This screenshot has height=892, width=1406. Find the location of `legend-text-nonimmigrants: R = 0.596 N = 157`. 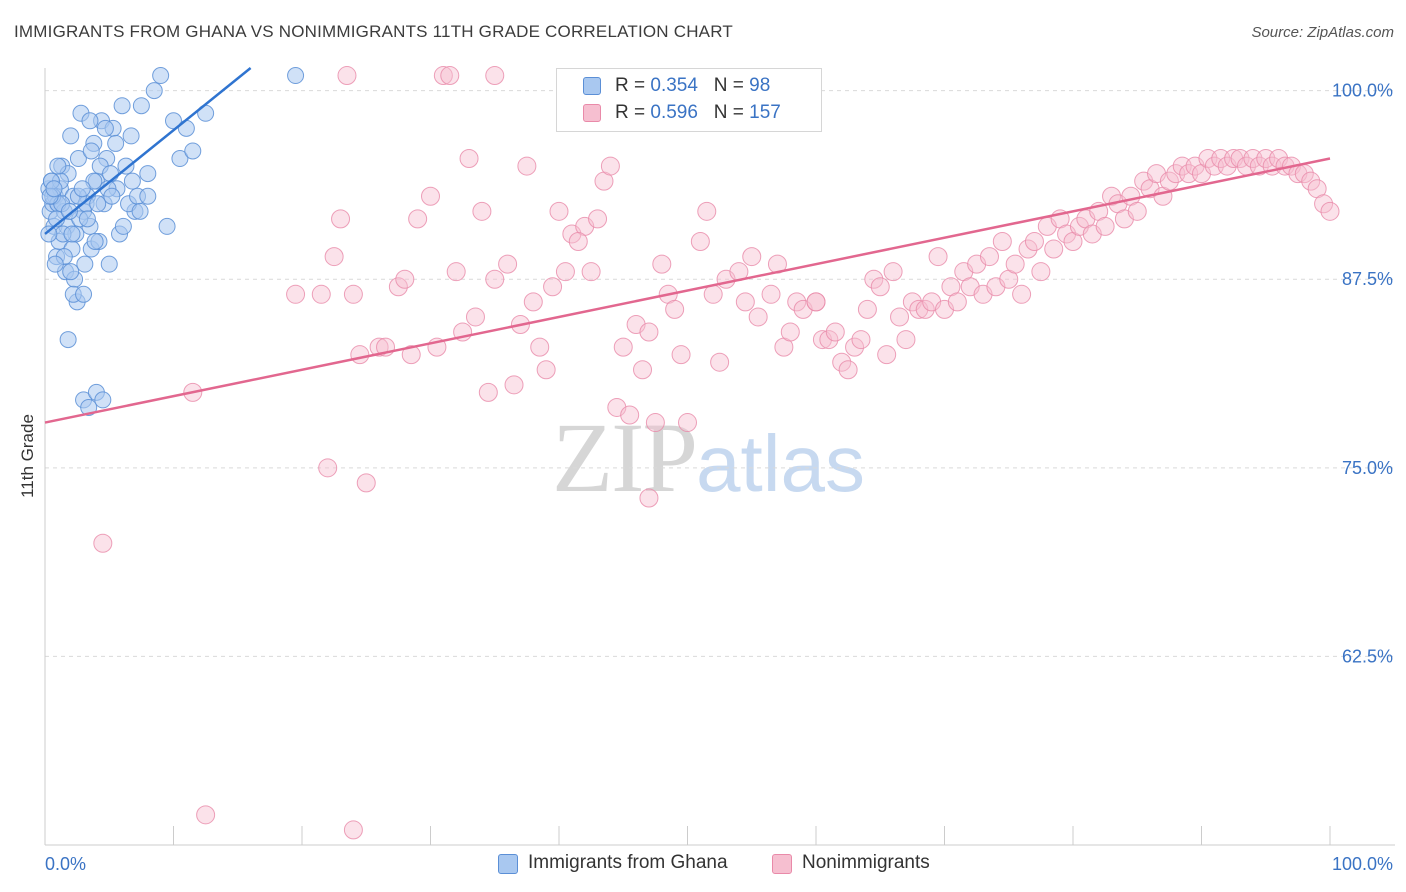

legend-text-nonimmigrants: R = 0.596 N = 157 is located at coordinates (698, 113).